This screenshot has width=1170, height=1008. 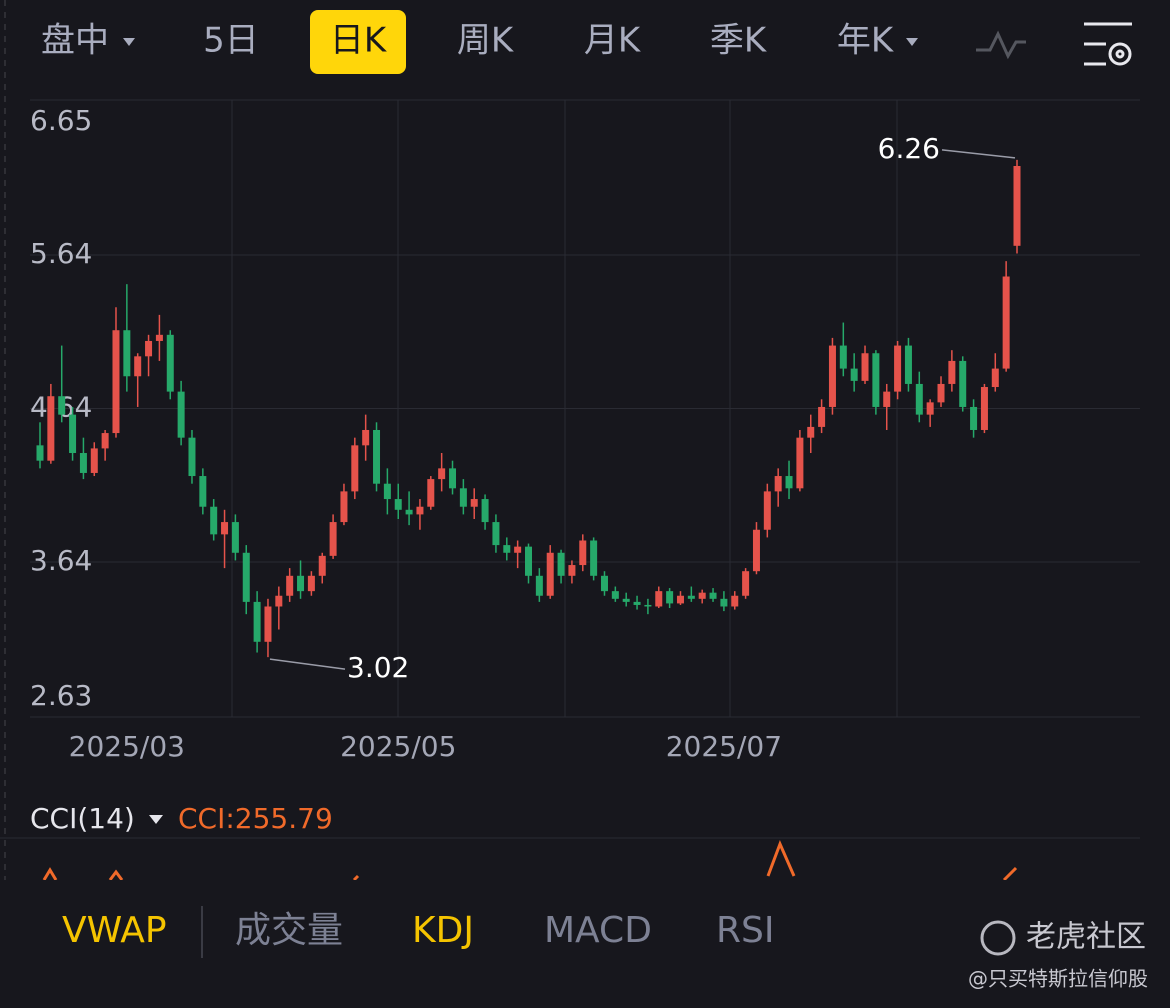 I want to click on logo, so click(x=998, y=938).